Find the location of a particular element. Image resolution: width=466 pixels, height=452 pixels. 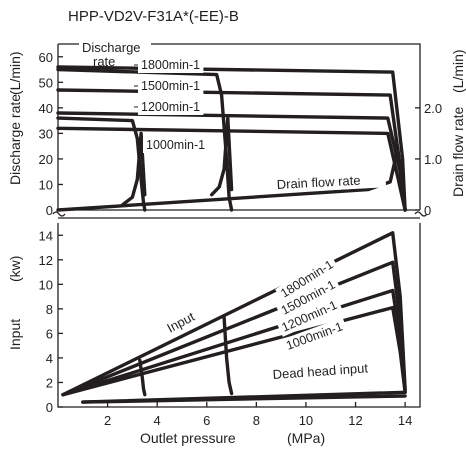

x-tick-label-10: 10 is located at coordinates (306, 420).